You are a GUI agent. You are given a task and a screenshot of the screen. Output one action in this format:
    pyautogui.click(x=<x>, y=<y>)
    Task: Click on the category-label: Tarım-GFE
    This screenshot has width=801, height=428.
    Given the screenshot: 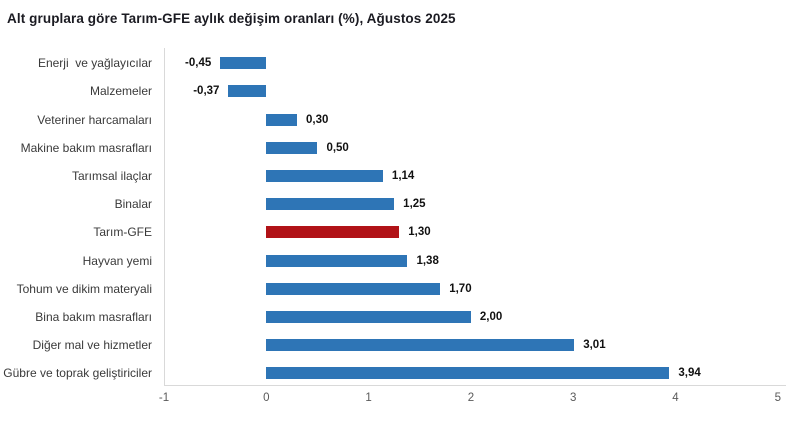 What is the action you would take?
    pyautogui.click(x=122, y=232)
    